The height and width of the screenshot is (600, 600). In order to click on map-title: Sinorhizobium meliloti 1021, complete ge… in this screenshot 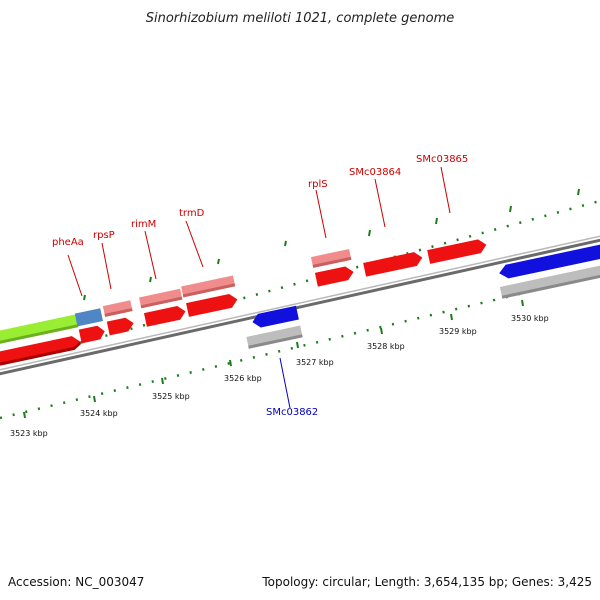, I will do `click(300, 18)`.